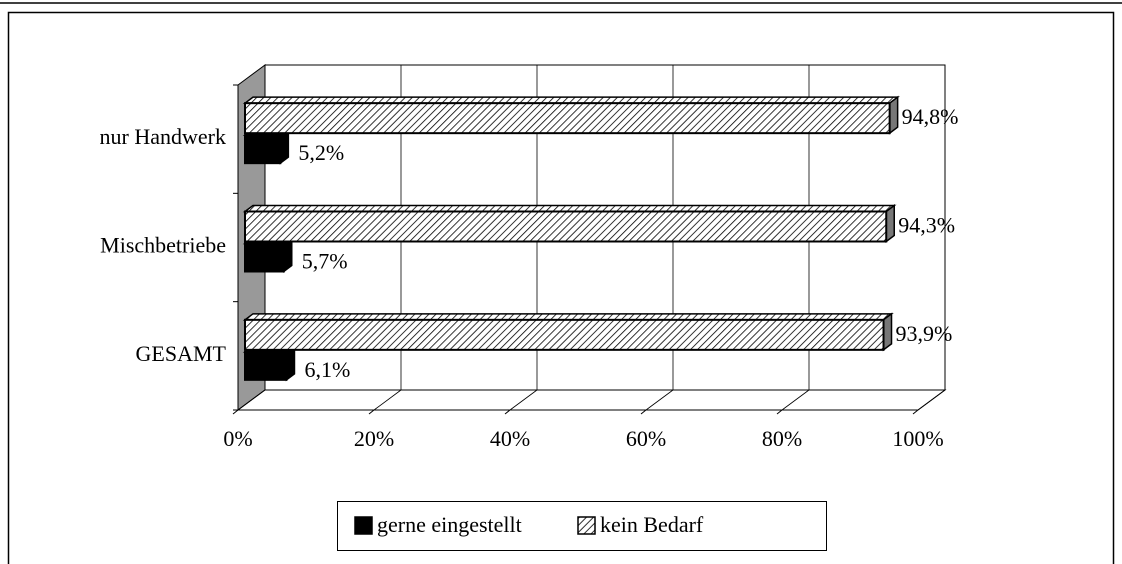 The height and width of the screenshot is (564, 1122). What do you see at coordinates (646, 438) in the screenshot?
I see `x-tick-label: 60%` at bounding box center [646, 438].